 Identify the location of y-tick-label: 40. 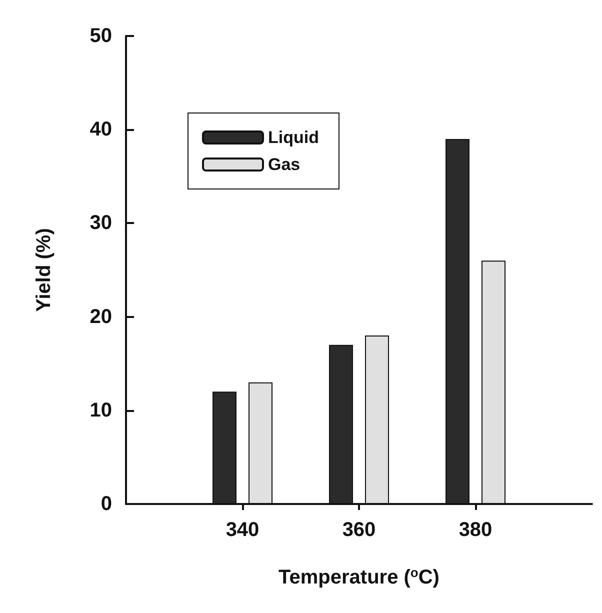
(101, 129).